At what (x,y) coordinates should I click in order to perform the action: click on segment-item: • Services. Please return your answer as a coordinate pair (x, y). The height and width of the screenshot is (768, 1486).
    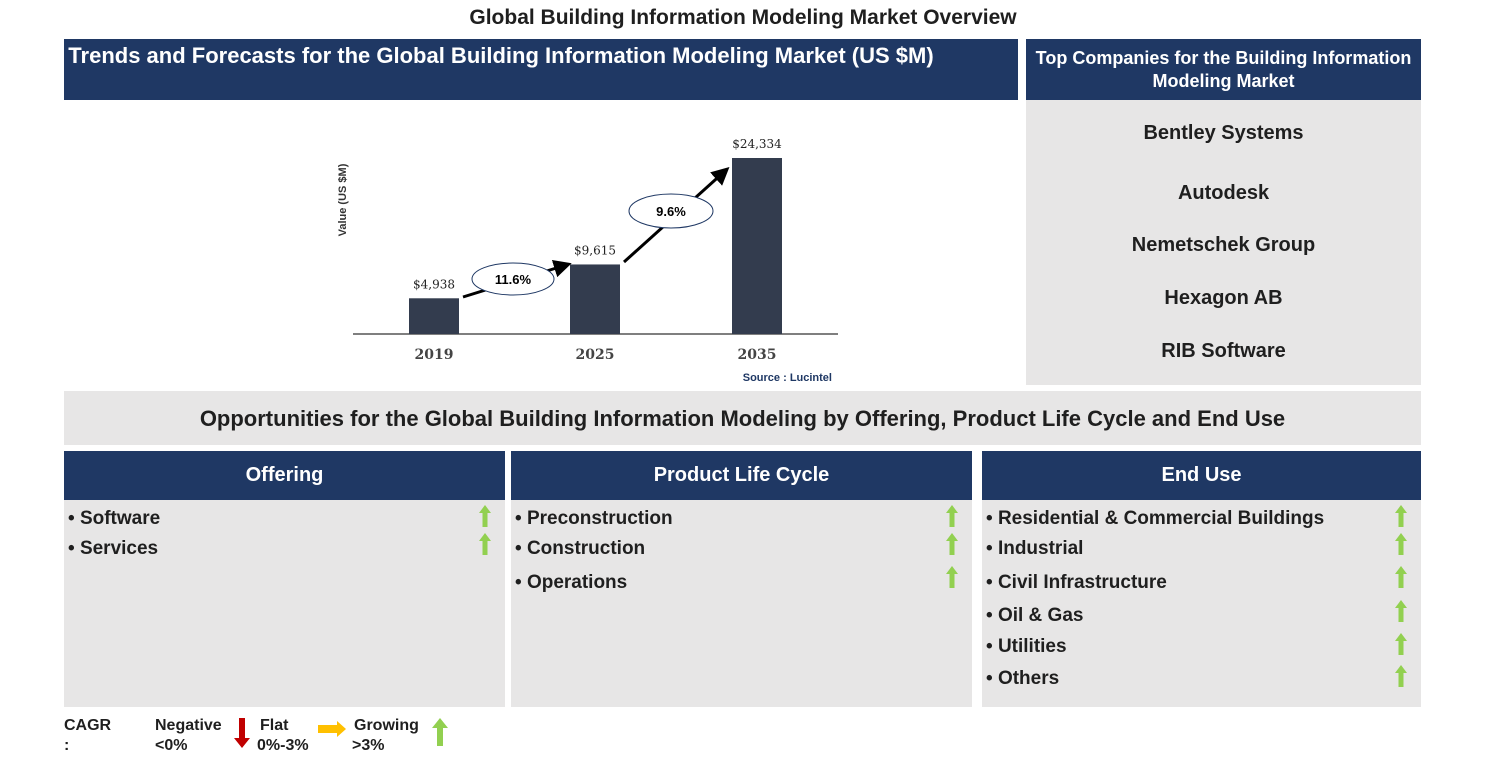
    Looking at the image, I should click on (113, 548).